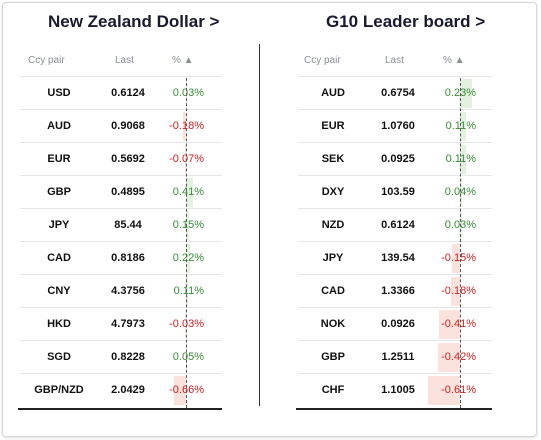  I want to click on percent-change: 0.22%, so click(188, 258).